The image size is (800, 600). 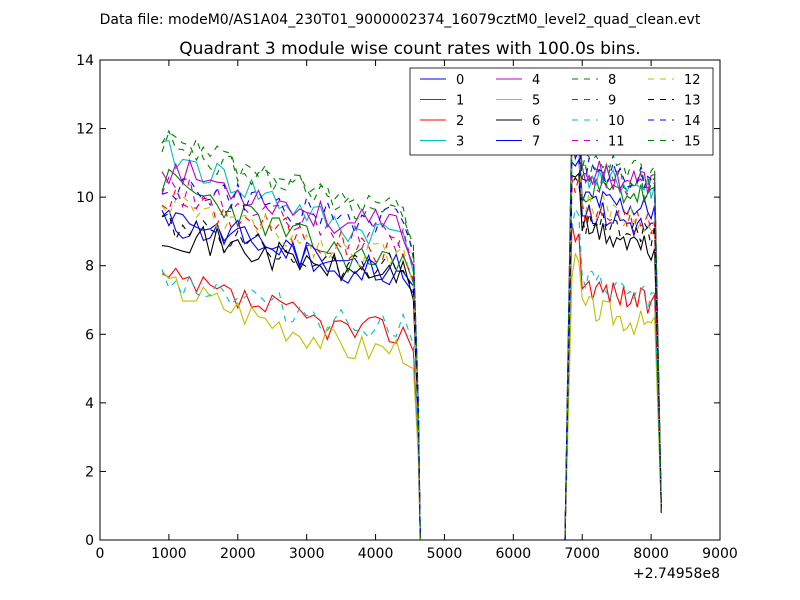 I want to click on y-tick-label: 8, so click(x=89, y=267).